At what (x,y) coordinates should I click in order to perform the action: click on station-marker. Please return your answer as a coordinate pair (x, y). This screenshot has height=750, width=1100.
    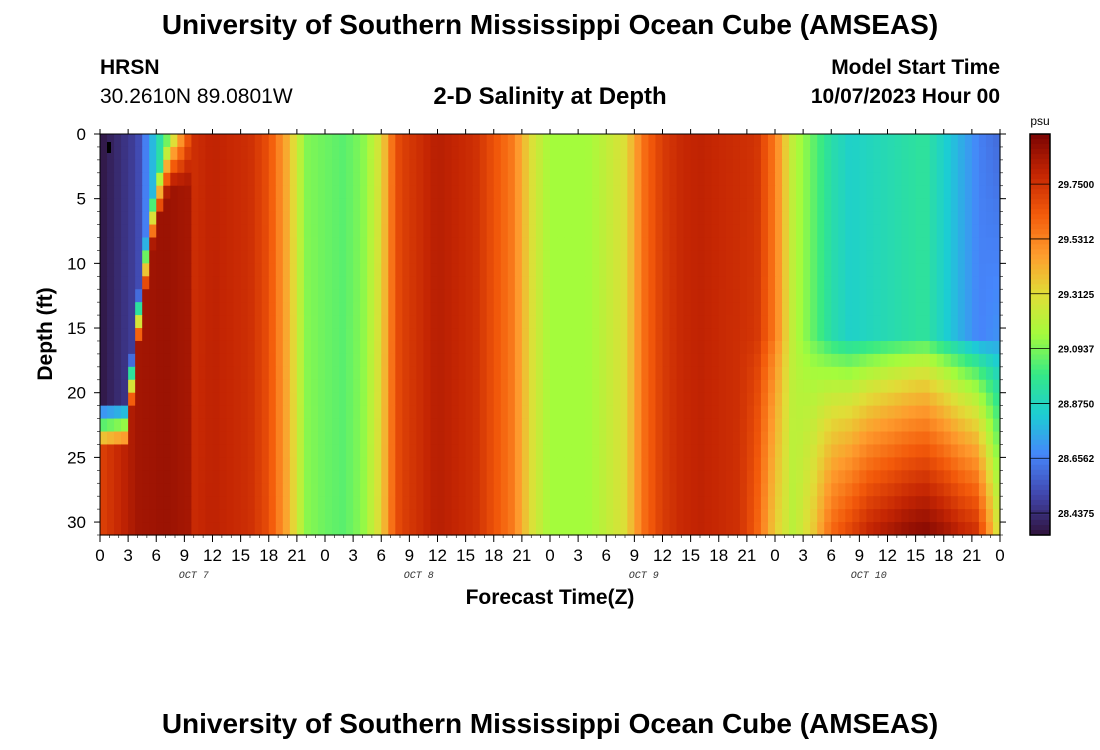
    Looking at the image, I should click on (109, 147).